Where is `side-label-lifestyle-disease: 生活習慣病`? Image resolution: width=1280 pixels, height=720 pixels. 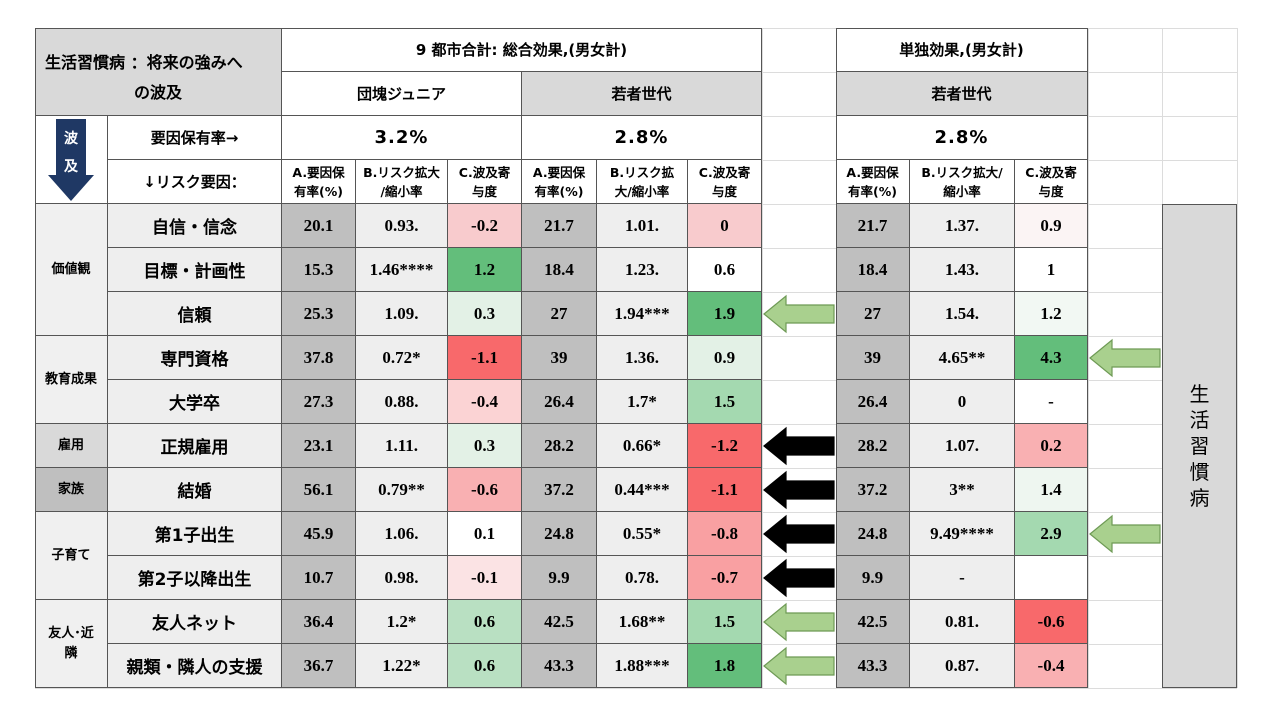 side-label-lifestyle-disease: 生活習慣病 is located at coordinates (1199, 446).